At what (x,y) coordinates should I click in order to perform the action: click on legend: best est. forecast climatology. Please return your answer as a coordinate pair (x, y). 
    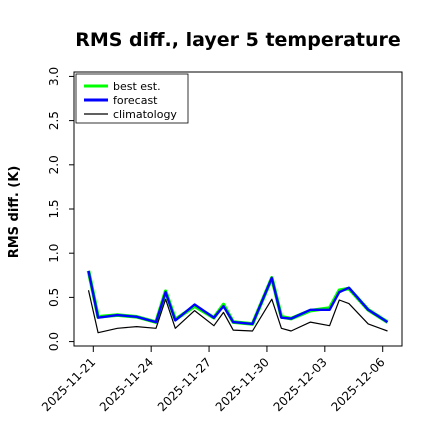
    Looking at the image, I should click on (132, 98).